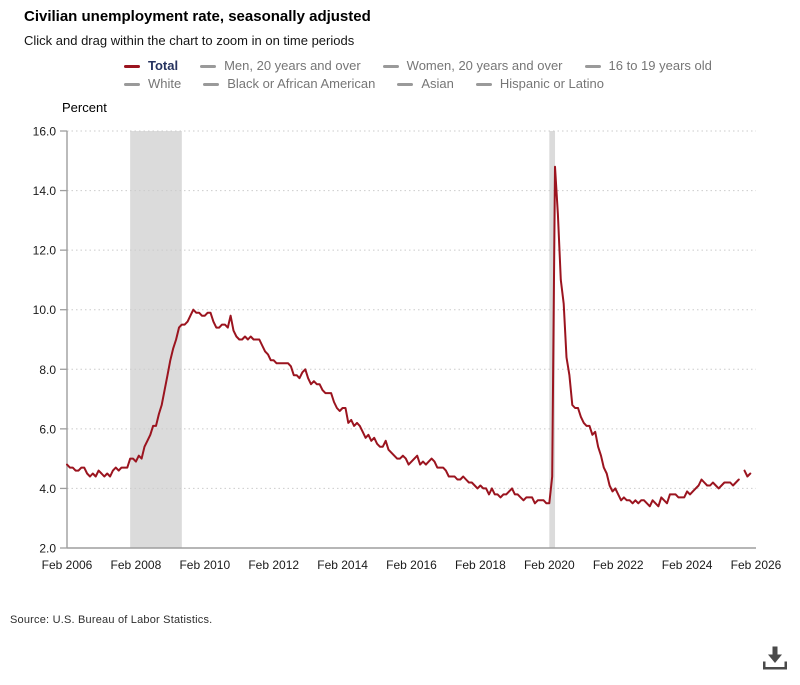 The height and width of the screenshot is (685, 800). I want to click on legend-item-white: White, so click(152, 84).